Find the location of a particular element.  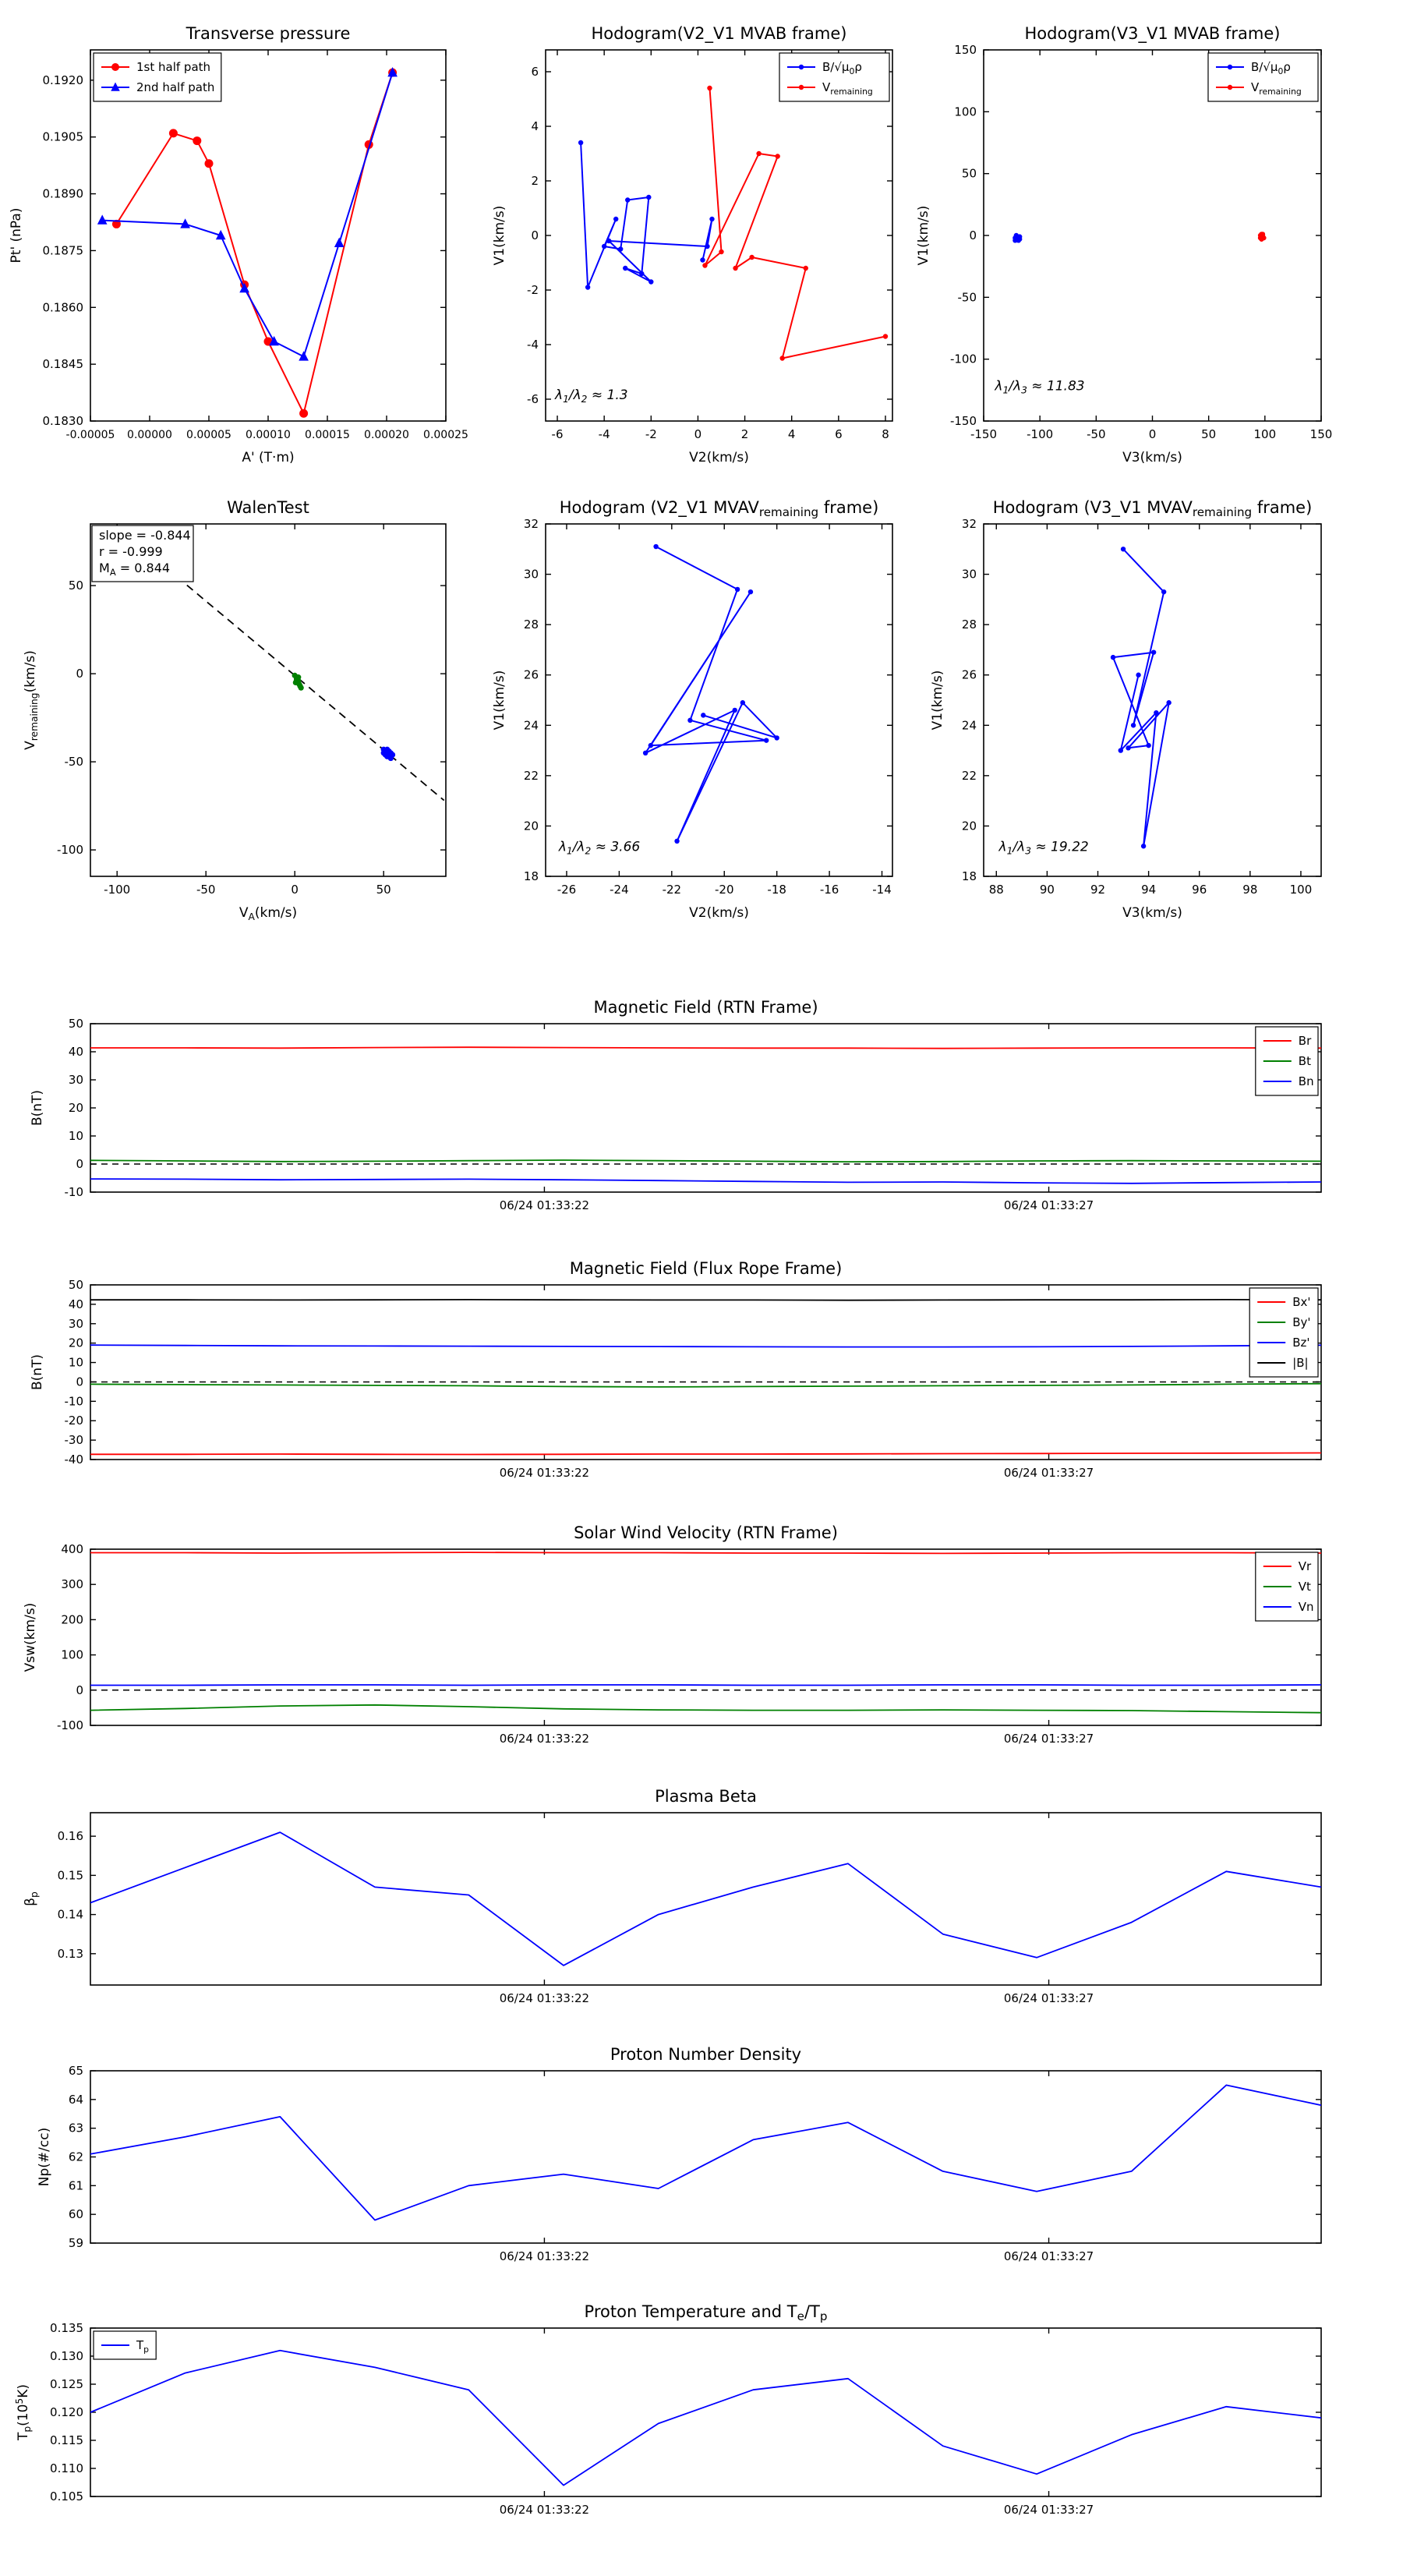

hodogram_v3v1_mvav-title: Hodogram (V3_V1 MVAVremaining frame) is located at coordinates (1153, 508).